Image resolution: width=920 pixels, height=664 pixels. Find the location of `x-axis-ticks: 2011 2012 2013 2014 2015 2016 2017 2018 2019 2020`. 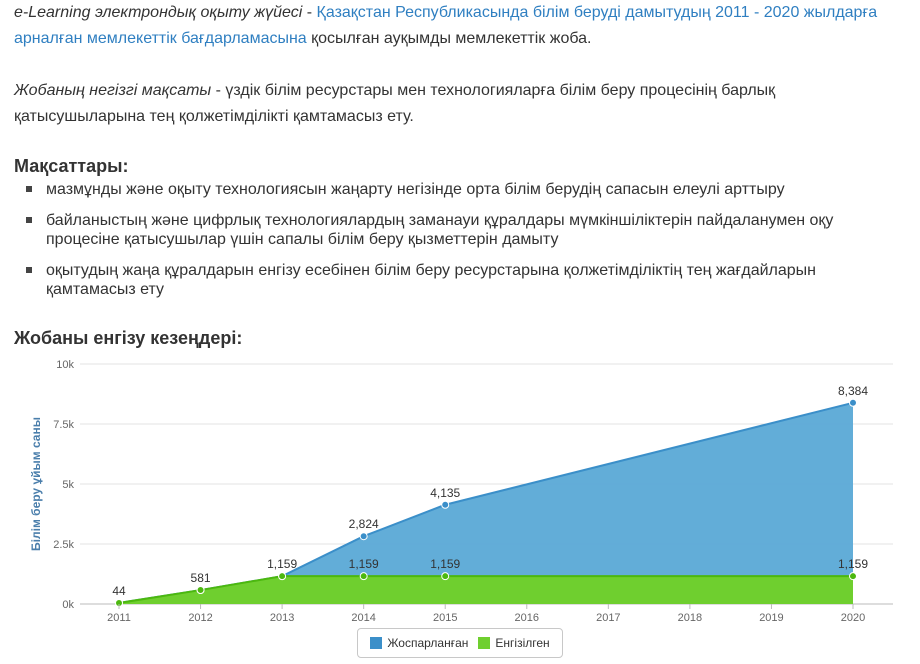

x-axis-ticks: 2011 2012 2013 2014 2015 2016 2017 2018 2019 2020 is located at coordinates (486, 614).